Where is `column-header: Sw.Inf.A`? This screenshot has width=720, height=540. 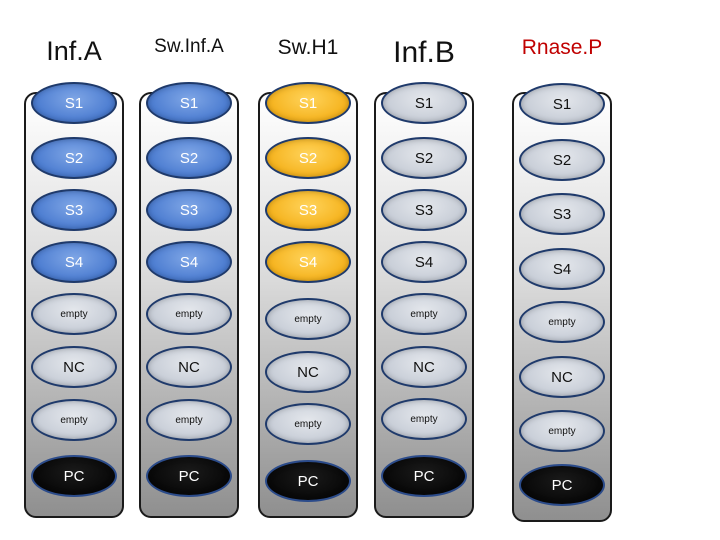
column-header: Sw.Inf.A is located at coordinates (189, 46).